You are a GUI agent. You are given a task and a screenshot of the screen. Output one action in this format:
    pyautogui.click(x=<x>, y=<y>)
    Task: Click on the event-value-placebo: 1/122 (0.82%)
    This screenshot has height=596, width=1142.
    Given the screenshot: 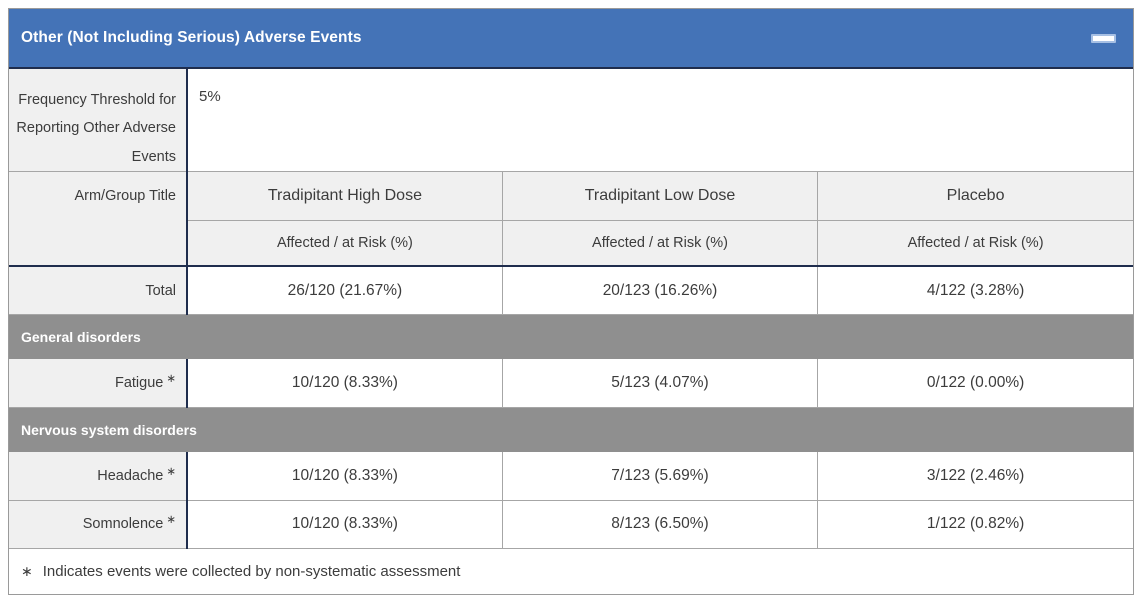 What is the action you would take?
    pyautogui.click(x=975, y=524)
    